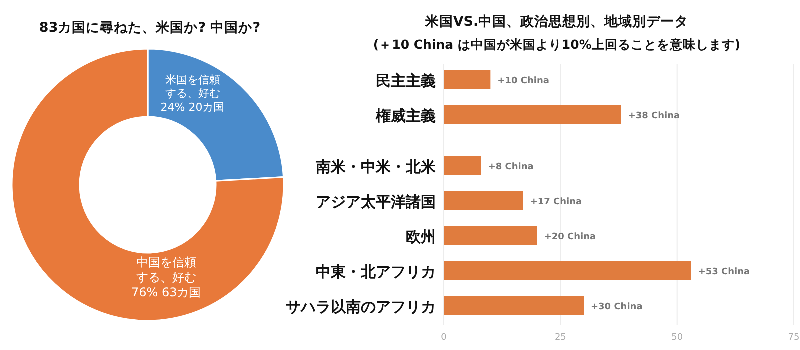 The width and height of the screenshot is (800, 350). I want to click on chart-title: 83カ国に尋ねた、米国か? 中国か?, so click(150, 28).